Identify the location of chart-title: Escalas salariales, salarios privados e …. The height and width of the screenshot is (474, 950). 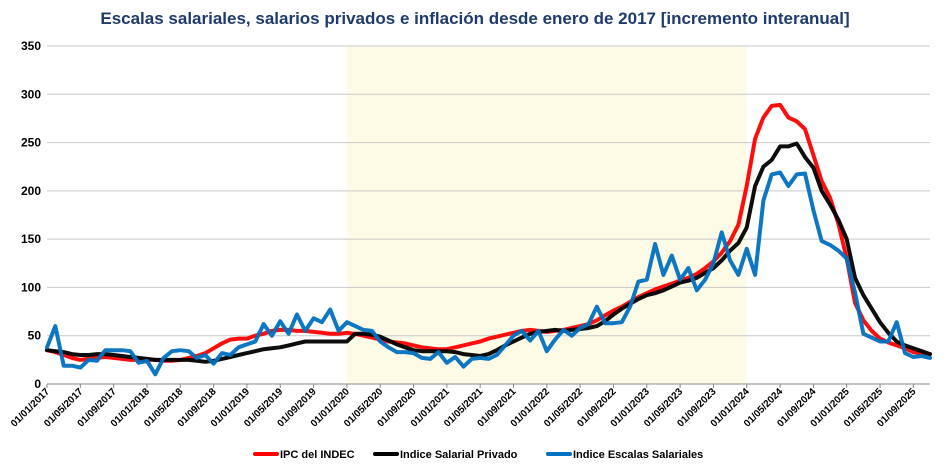
(474, 18).